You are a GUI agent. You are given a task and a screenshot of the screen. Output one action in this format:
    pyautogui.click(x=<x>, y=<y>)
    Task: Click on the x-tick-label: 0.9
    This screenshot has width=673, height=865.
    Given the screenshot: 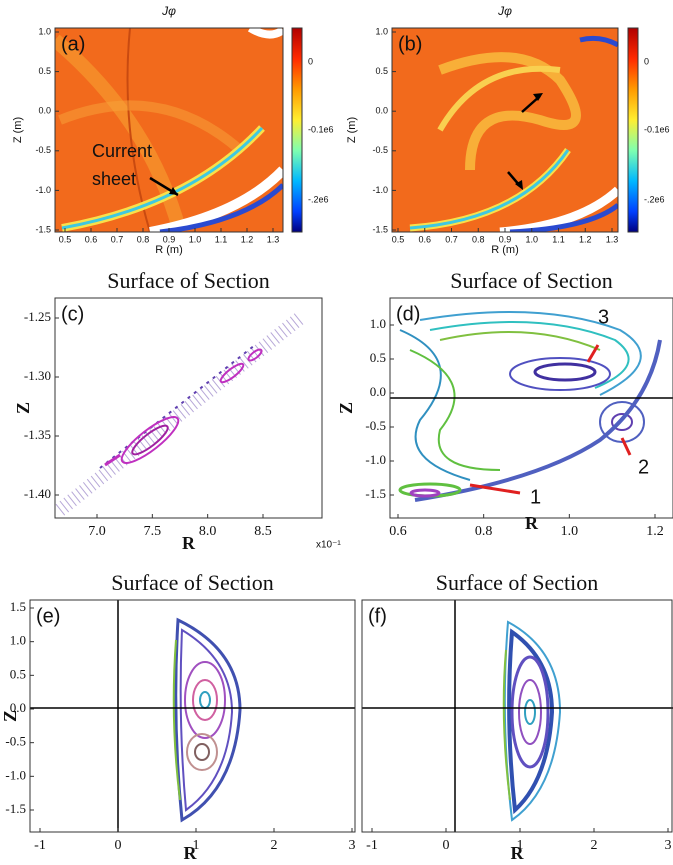 What is the action you would take?
    pyautogui.click(x=169, y=239)
    